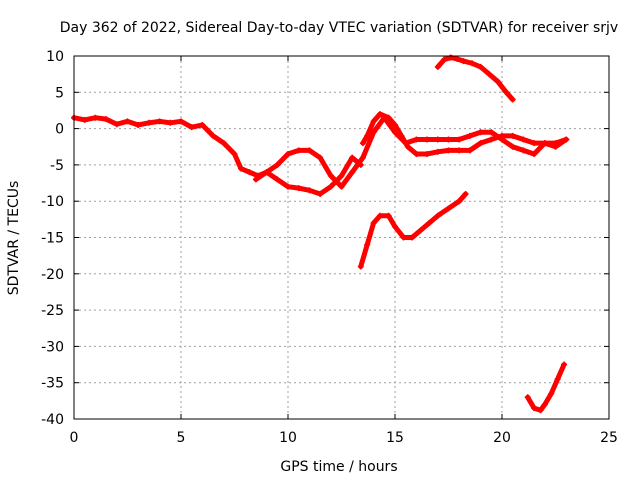  I want to click on series-track-b, so click(411, 152).